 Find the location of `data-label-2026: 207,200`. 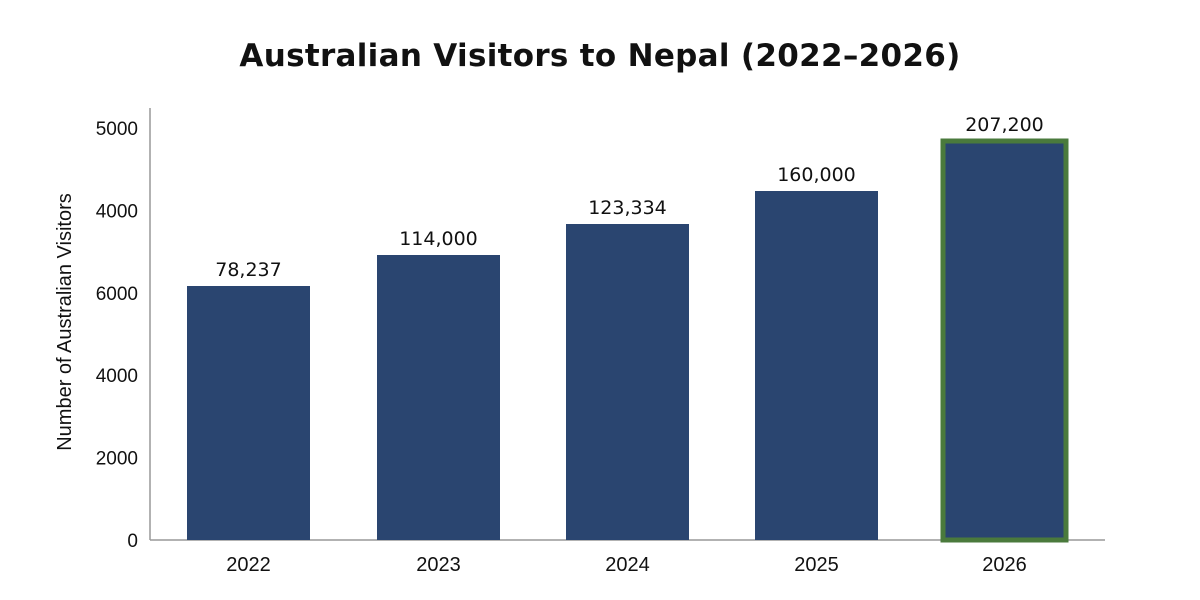

data-label-2026: 207,200 is located at coordinates (1004, 125).